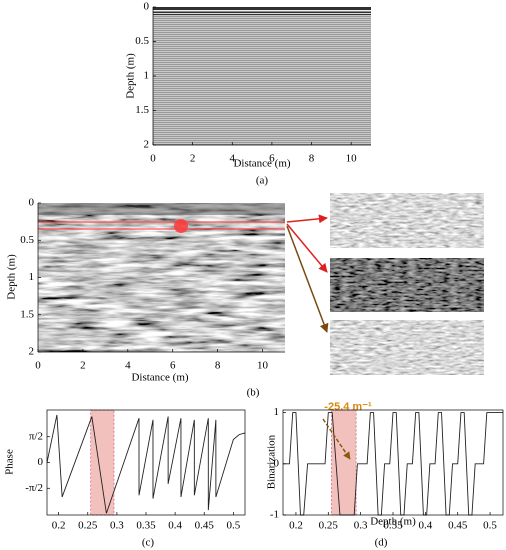  Describe the element at coordinates (274, 515) in the screenshot. I see `y-tick-label: -1` at that location.